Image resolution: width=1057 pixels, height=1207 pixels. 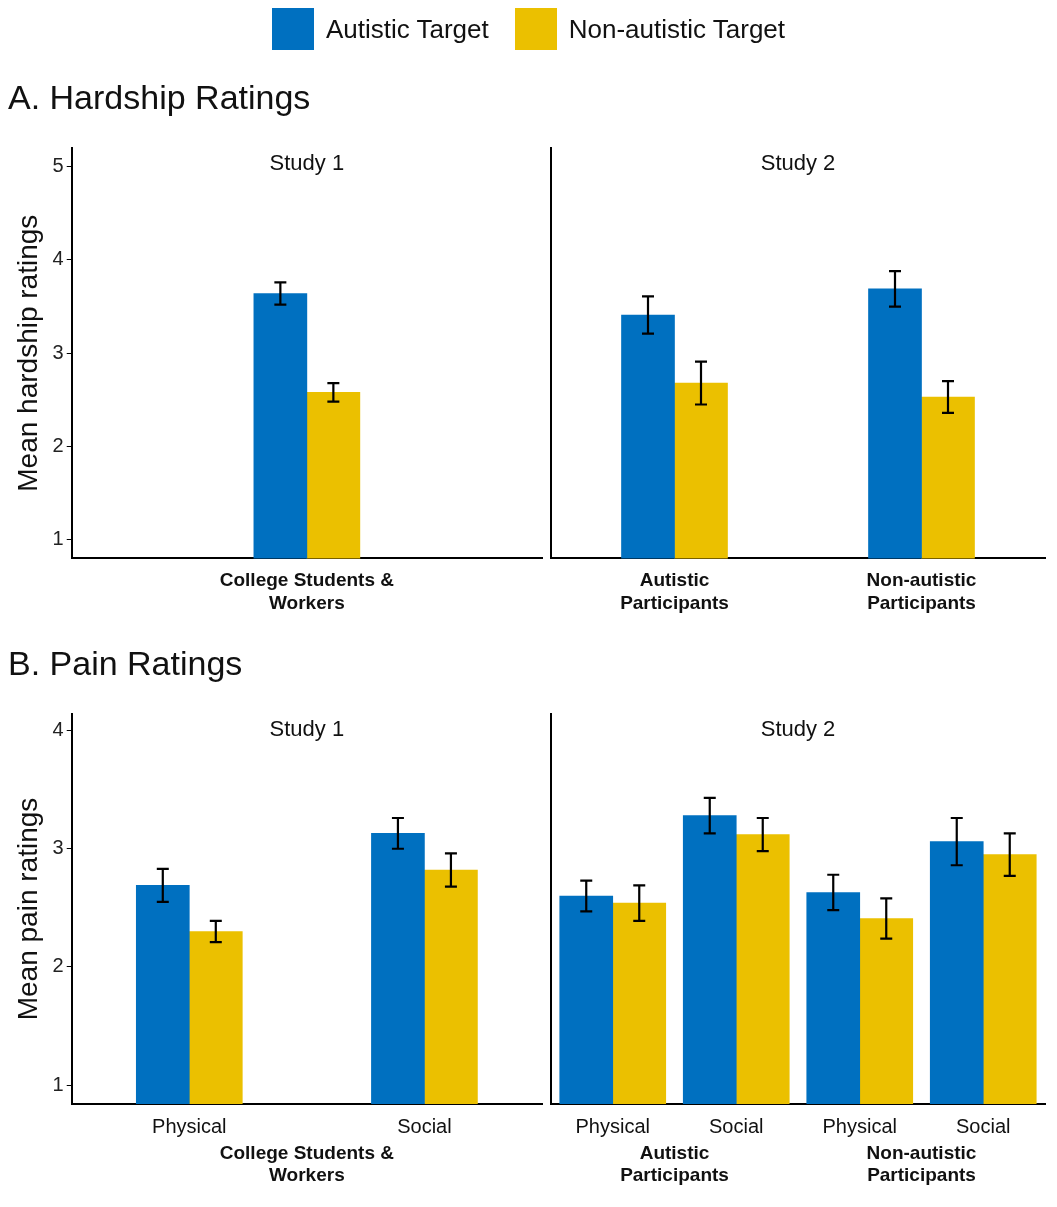 What do you see at coordinates (27, 353) in the screenshot?
I see `y-axis-title: Mean hardship ratings` at bounding box center [27, 353].